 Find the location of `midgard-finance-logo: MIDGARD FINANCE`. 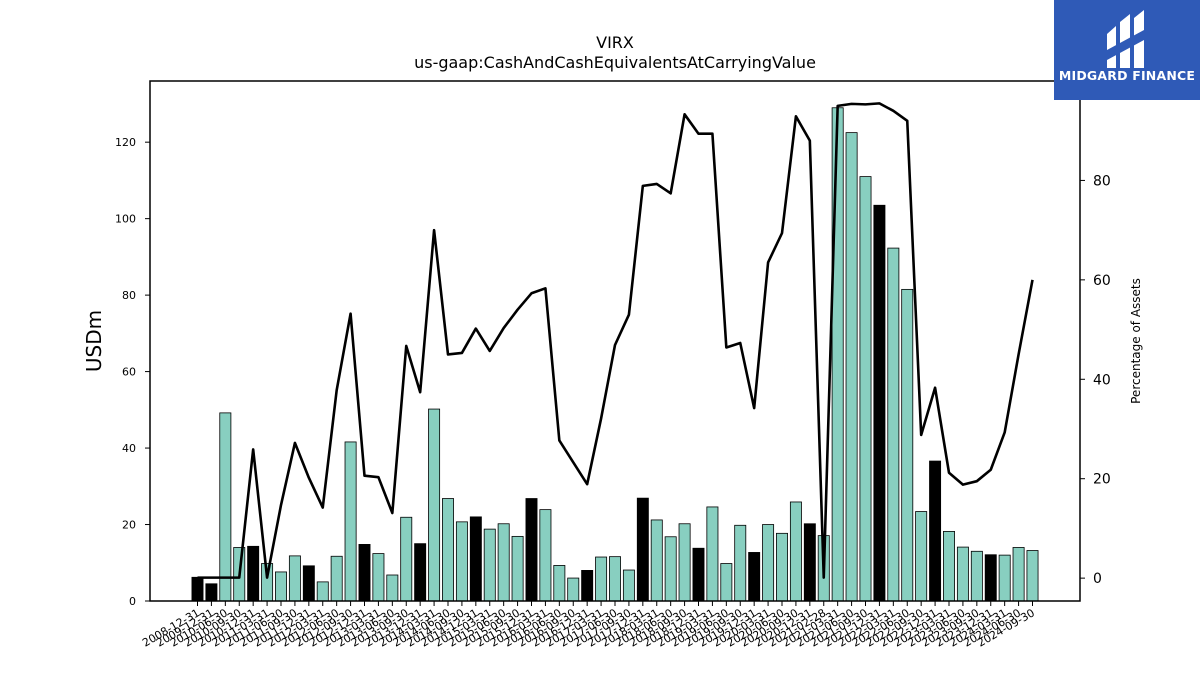

midgard-finance-logo: MIDGARD FINANCE is located at coordinates (1127, 50).